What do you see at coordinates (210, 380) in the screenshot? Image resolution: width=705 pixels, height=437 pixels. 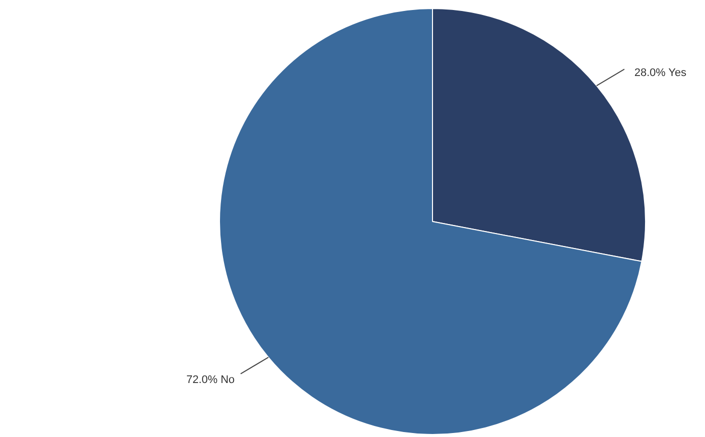 I see `slice-label: 72.0% No` at bounding box center [210, 380].